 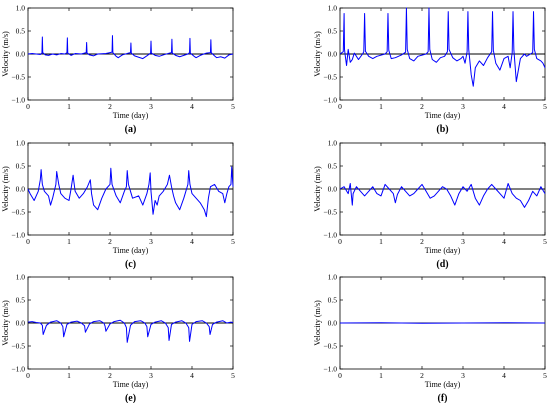 I want to click on panel-caption: (b), so click(x=442, y=129).